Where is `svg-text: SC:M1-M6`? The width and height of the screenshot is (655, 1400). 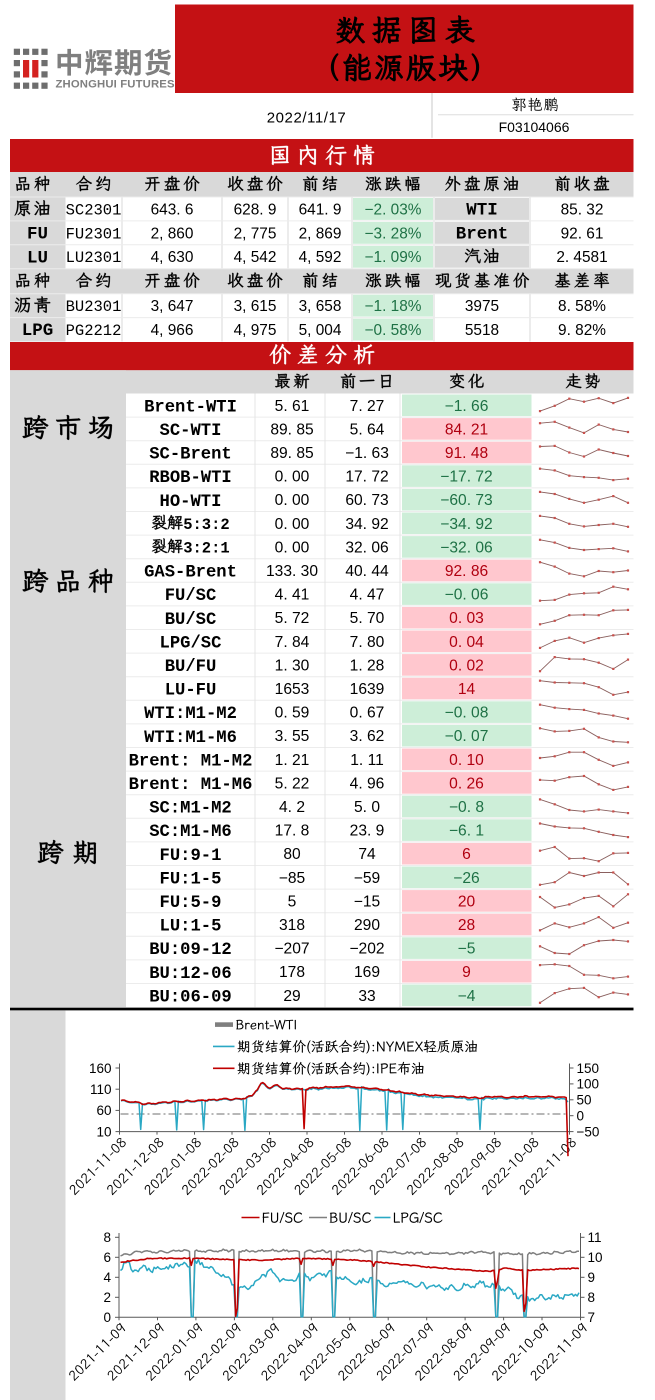 svg-text: SC:M1-M6 is located at coordinates (190, 832).